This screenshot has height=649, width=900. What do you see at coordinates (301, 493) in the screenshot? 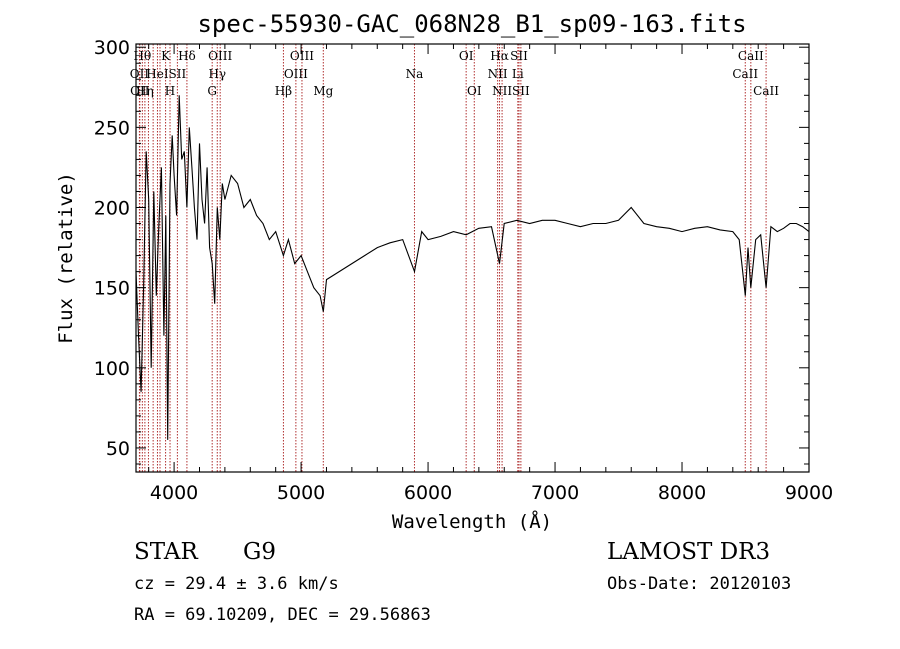
I see `x-tick-label: 5000` at bounding box center [301, 493].